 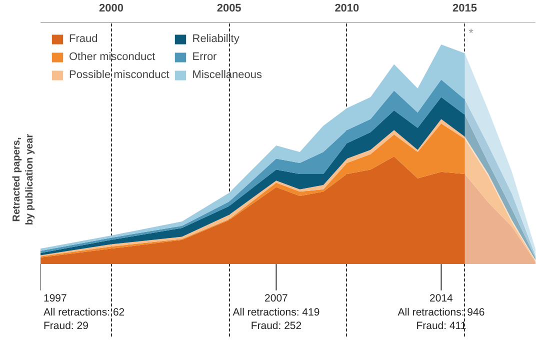 I want to click on x-tick-label: 2015, so click(x=465, y=8).